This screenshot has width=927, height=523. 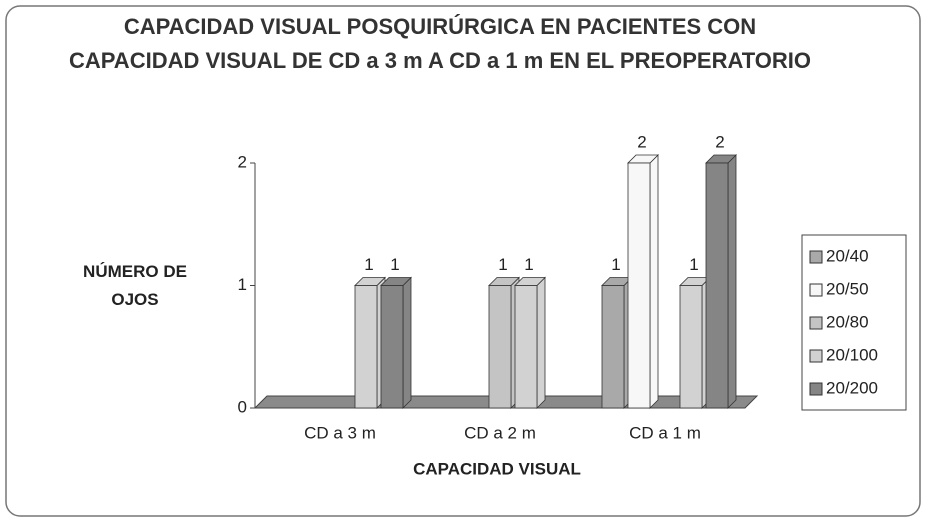 What do you see at coordinates (242, 284) in the screenshot?
I see `y-tick-label: 1` at bounding box center [242, 284].